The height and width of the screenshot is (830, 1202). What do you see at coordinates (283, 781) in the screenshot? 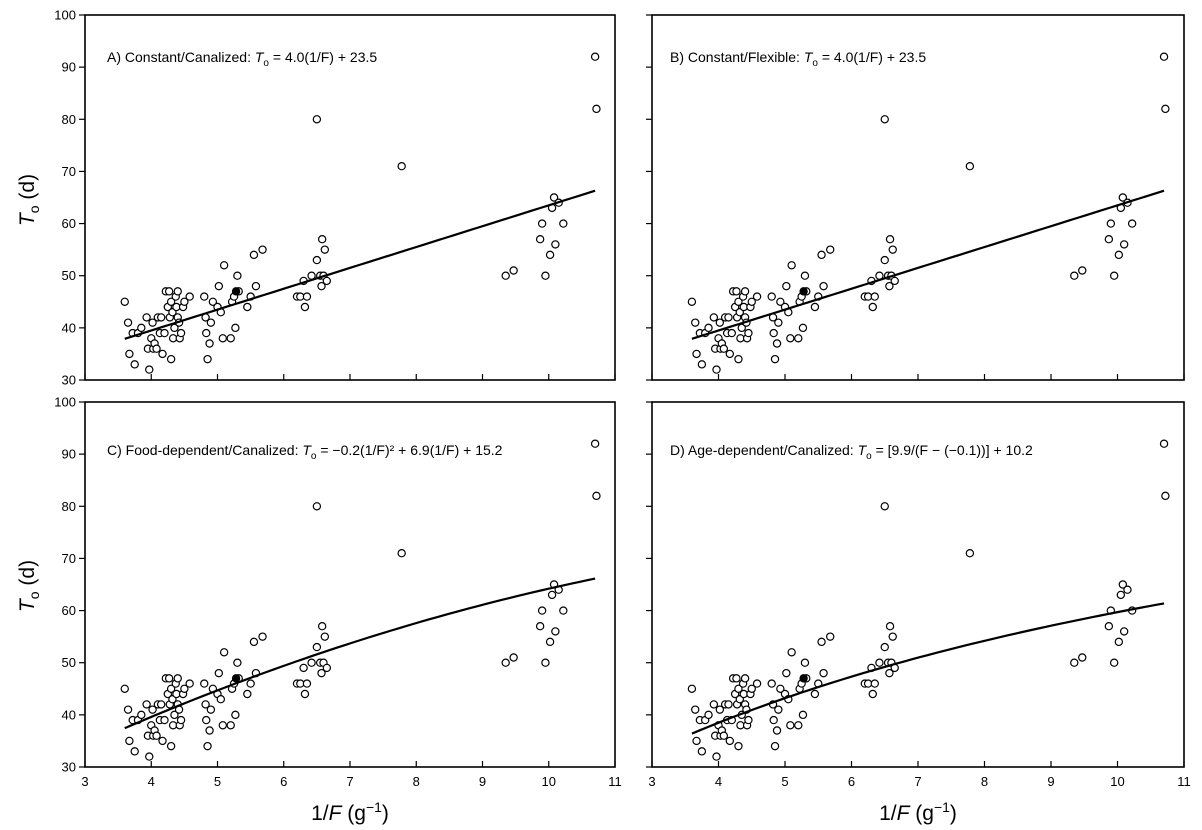
I see `x-tick-label: 6` at bounding box center [283, 781].